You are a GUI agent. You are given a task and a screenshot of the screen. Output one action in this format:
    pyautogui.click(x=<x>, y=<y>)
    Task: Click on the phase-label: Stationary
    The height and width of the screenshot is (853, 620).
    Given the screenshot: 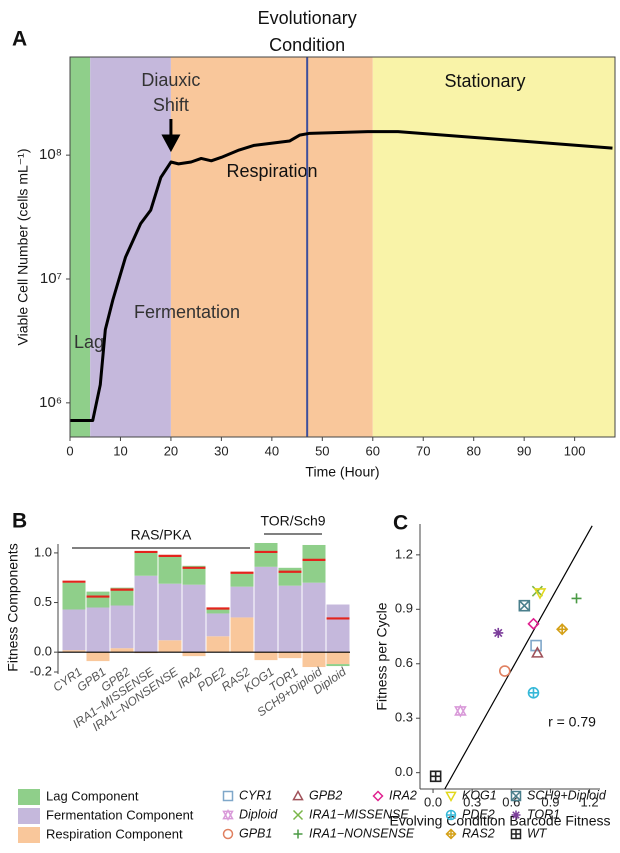 What is the action you would take?
    pyautogui.click(x=484, y=81)
    